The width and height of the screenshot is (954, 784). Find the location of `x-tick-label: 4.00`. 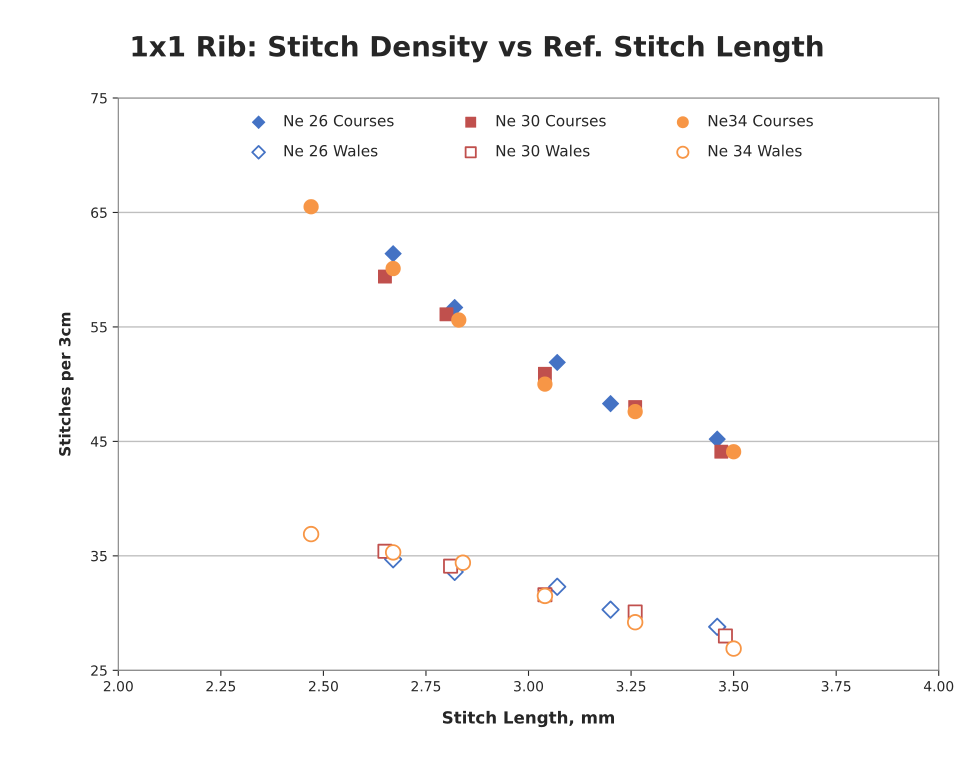

x-tick-label: 4.00 is located at coordinates (939, 686).